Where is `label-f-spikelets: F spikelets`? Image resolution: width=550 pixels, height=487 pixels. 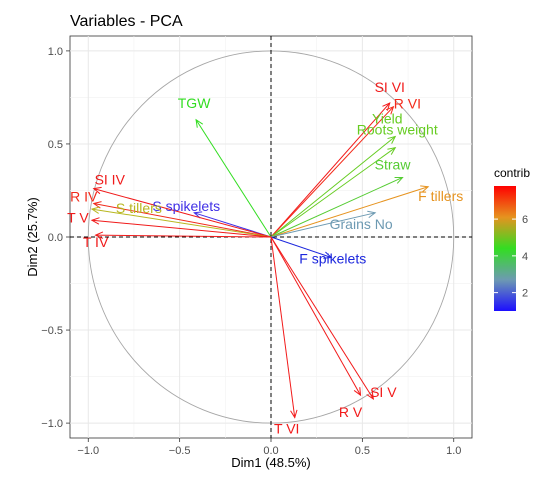
label-f-spikelets: F spikelets is located at coordinates (332, 258).